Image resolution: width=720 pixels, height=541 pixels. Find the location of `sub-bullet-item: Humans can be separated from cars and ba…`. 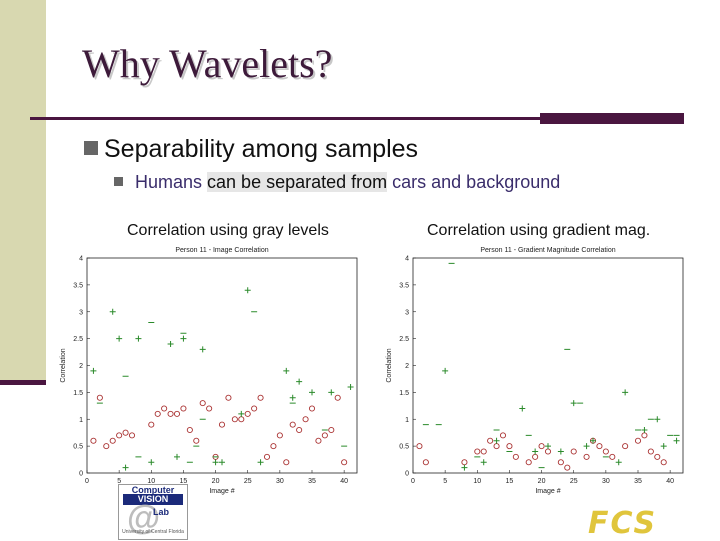

sub-bullet-item: Humans can be separated from cars and ba… is located at coordinates (337, 182).